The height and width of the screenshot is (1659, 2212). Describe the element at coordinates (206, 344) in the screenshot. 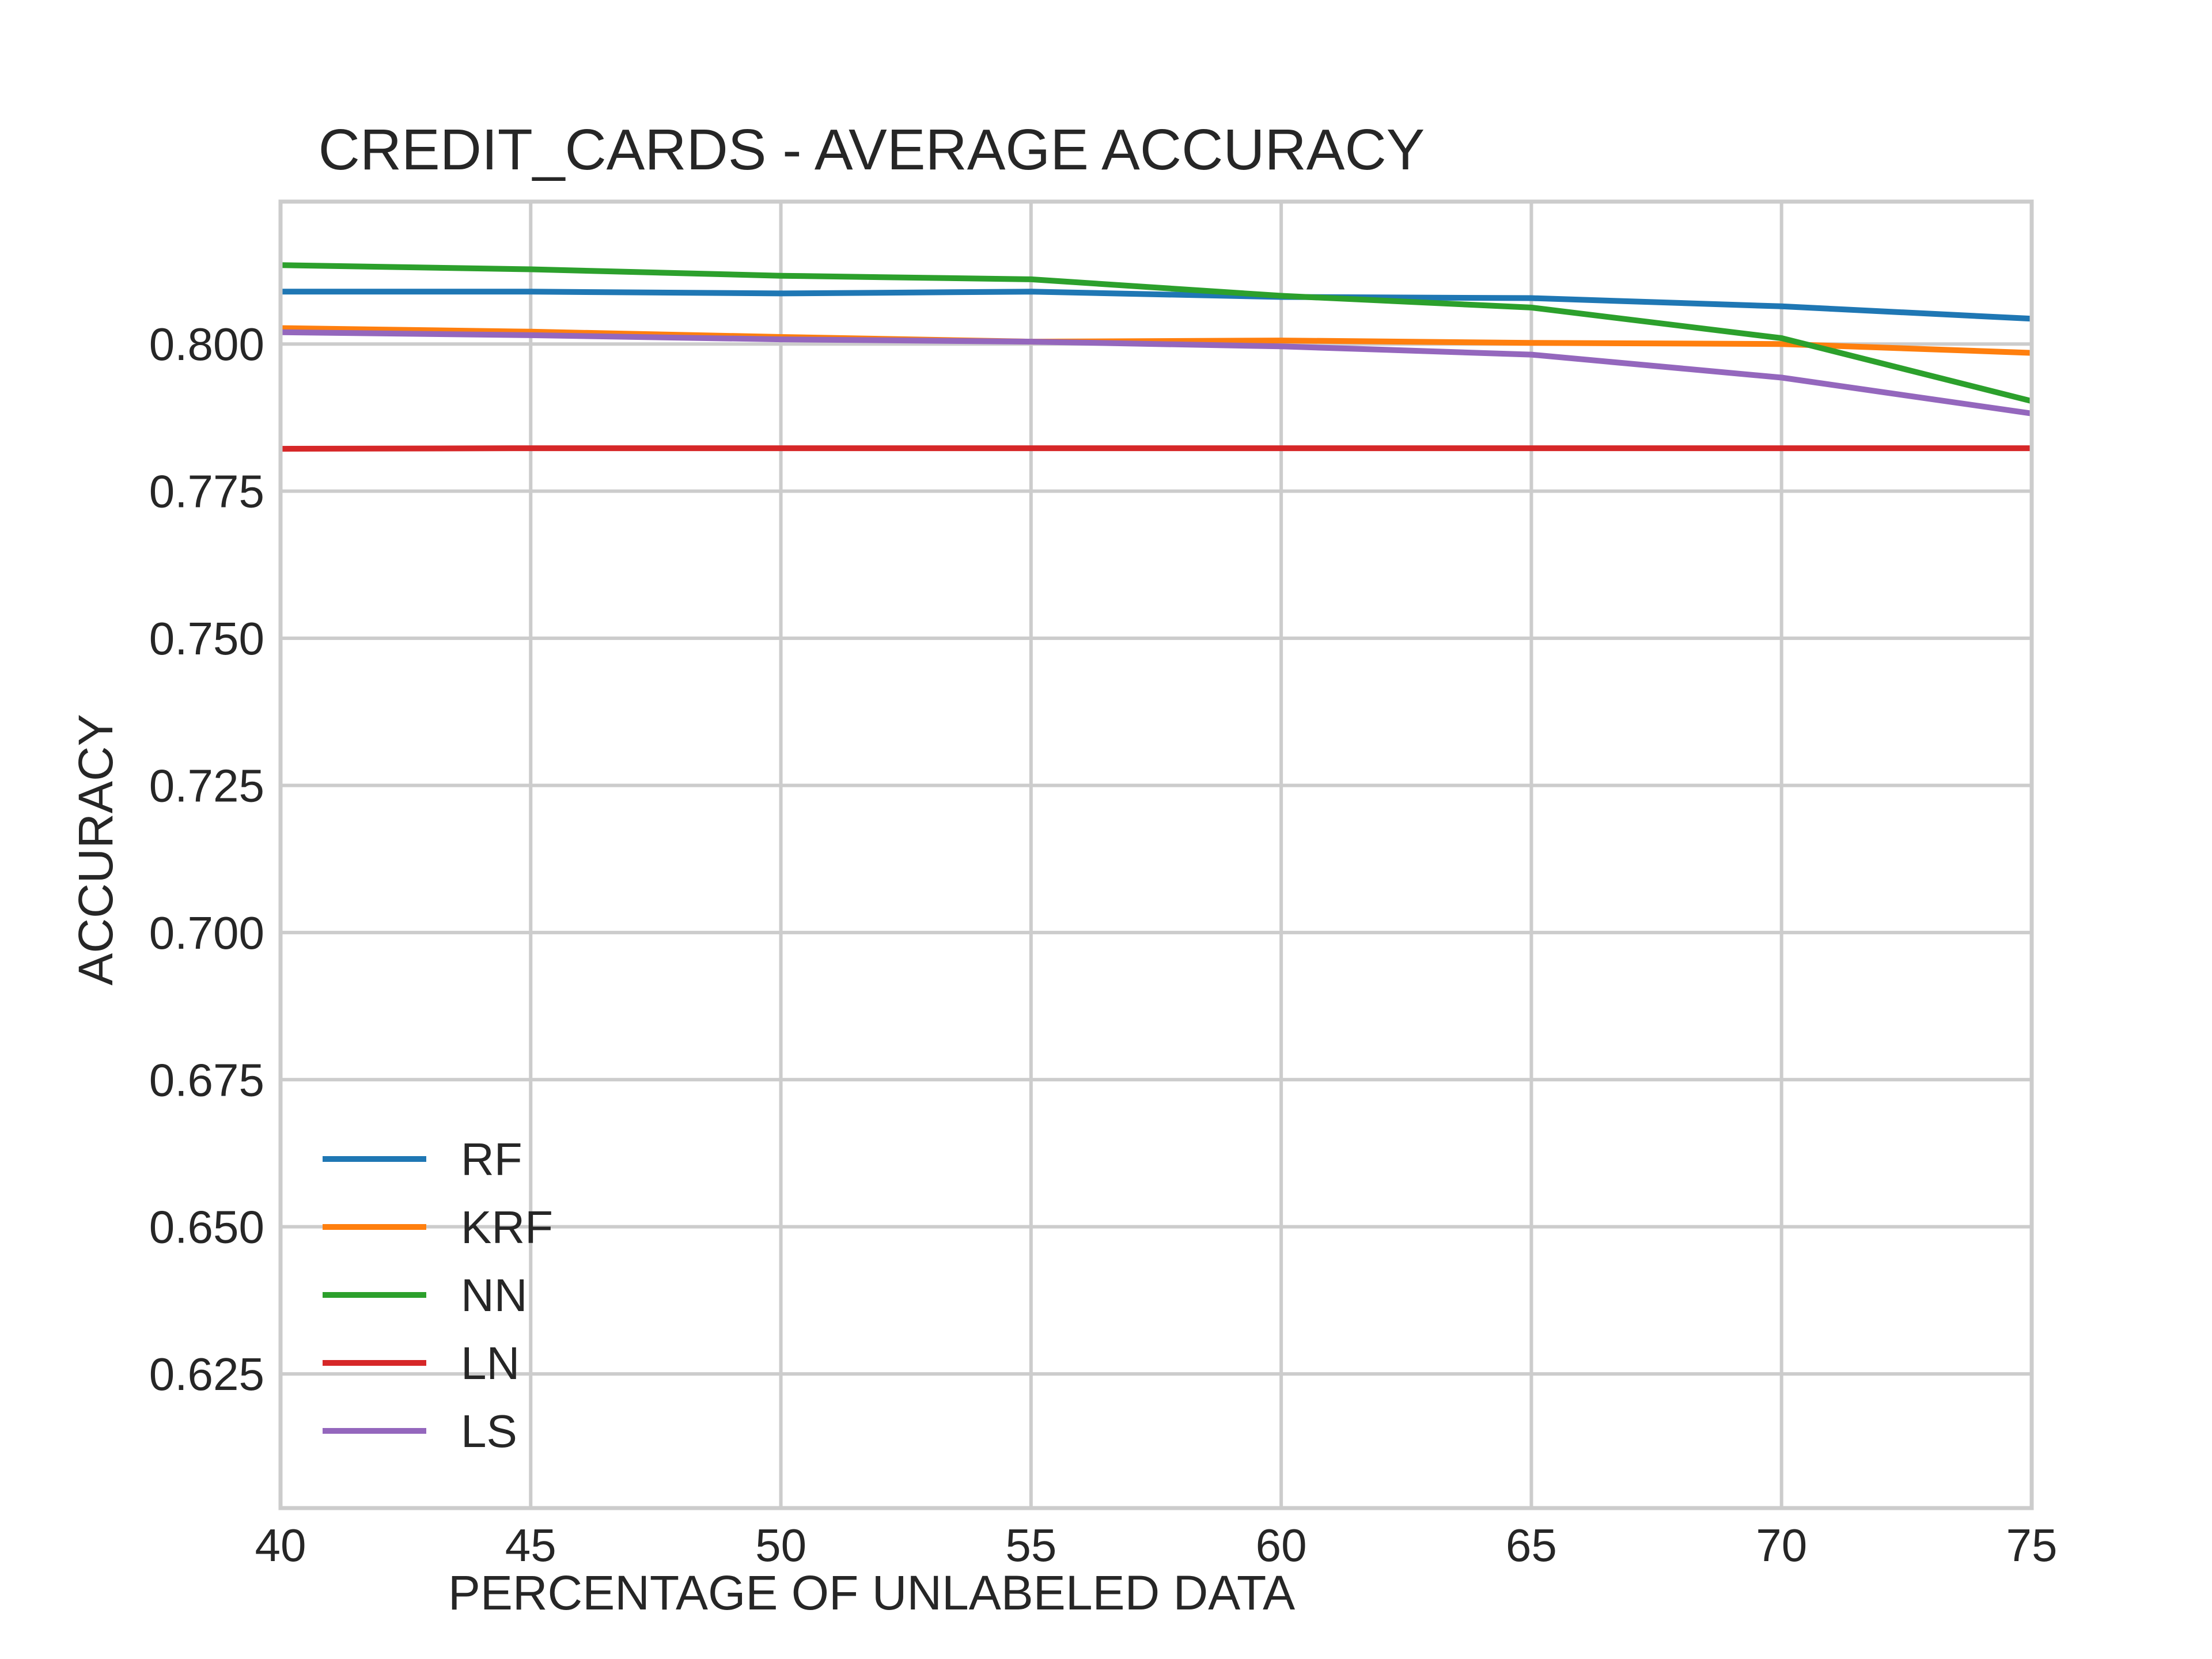

I see `y-tick-label: 0.800` at that location.